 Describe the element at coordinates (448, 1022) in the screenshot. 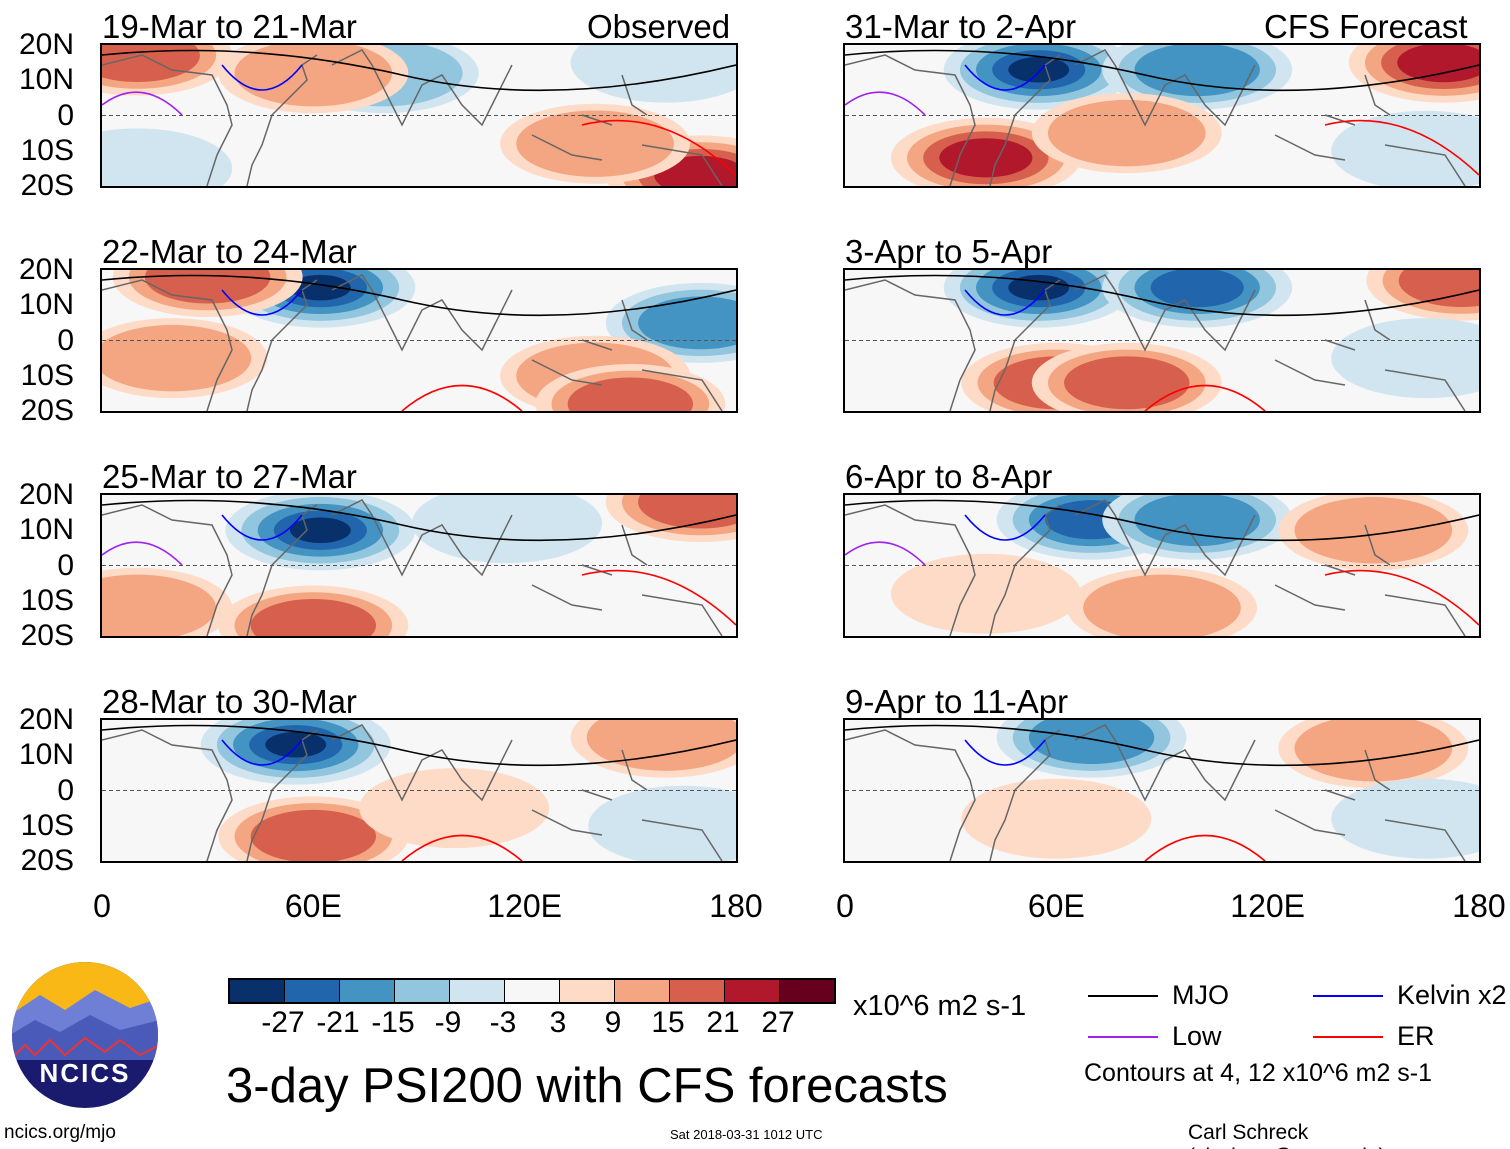

I see `colorbar-tick: -9` at that location.